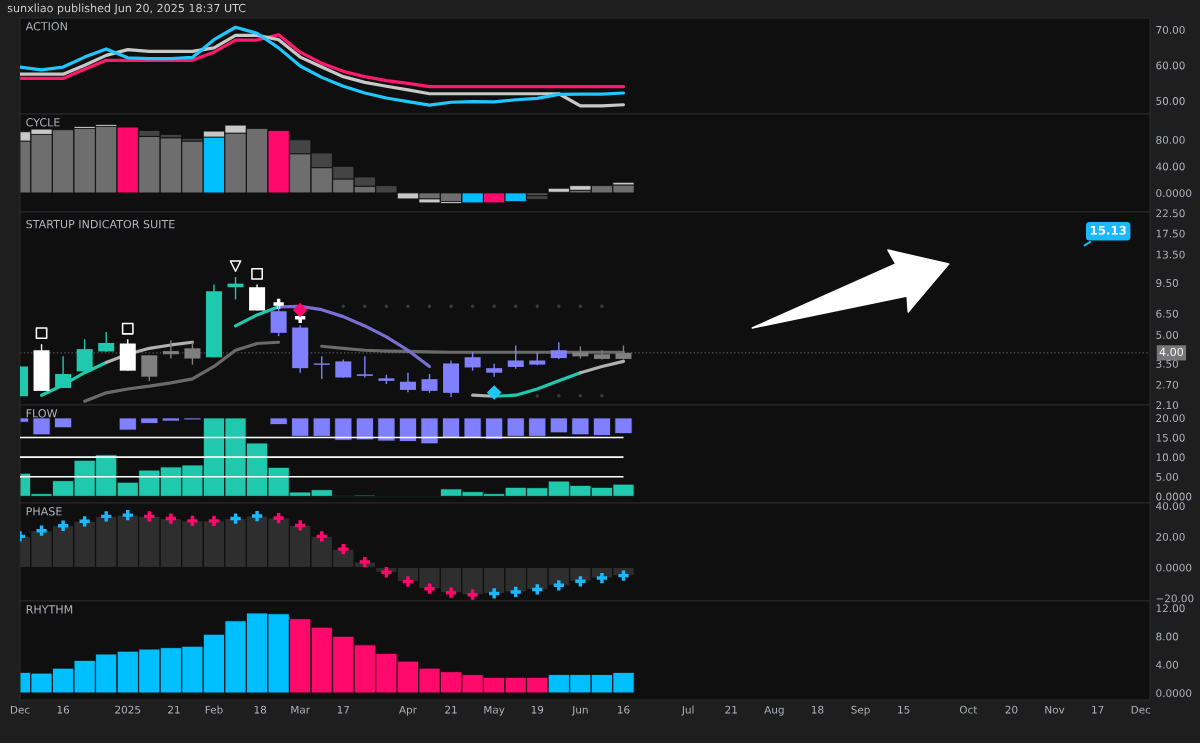 Image resolution: width=1200 pixels, height=743 pixels. I want to click on y-tick-label: −20.00, so click(1175, 598).